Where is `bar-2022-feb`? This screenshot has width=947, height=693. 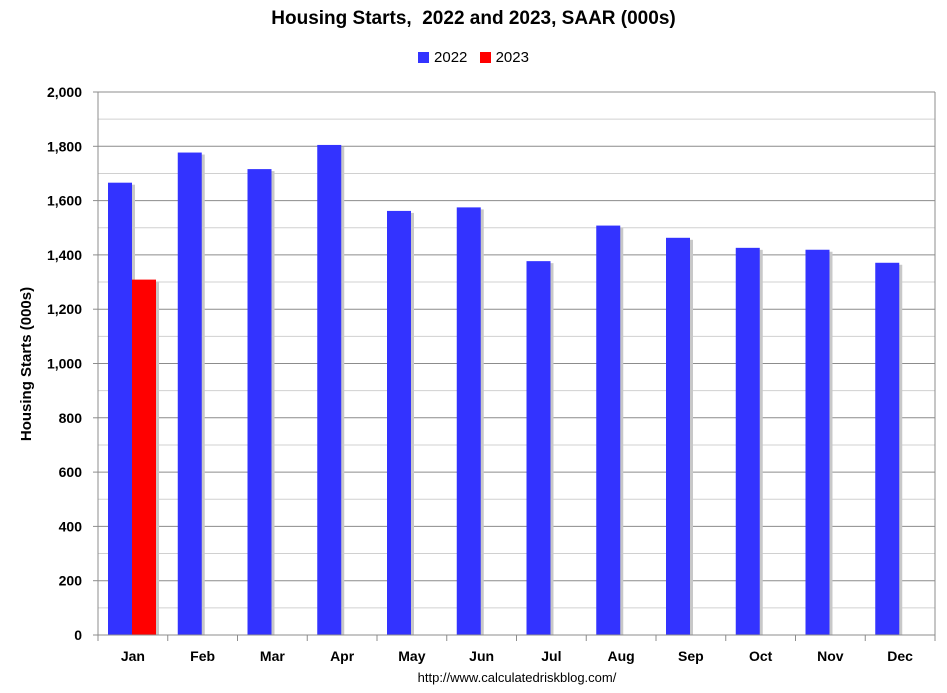
bar-2022-feb is located at coordinates (189, 393).